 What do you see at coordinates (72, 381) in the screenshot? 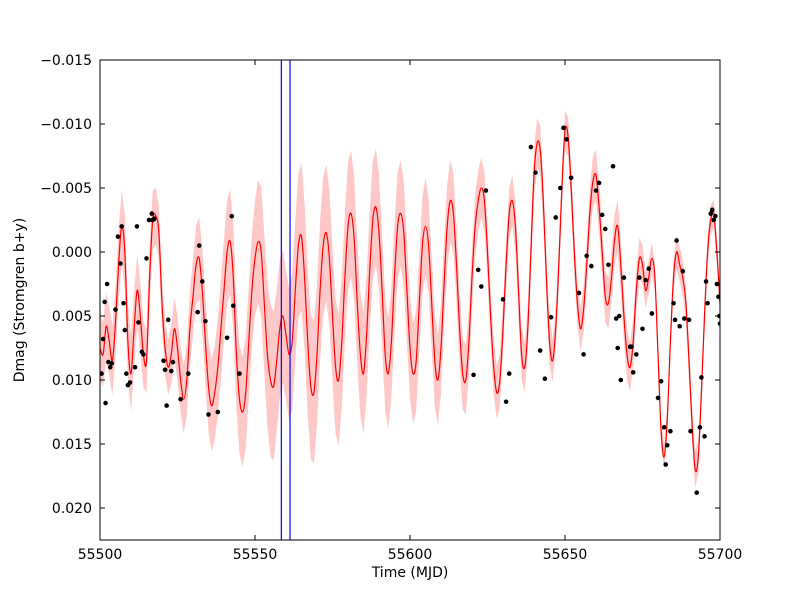
I see `y-tick-label: 0.010` at bounding box center [72, 381].